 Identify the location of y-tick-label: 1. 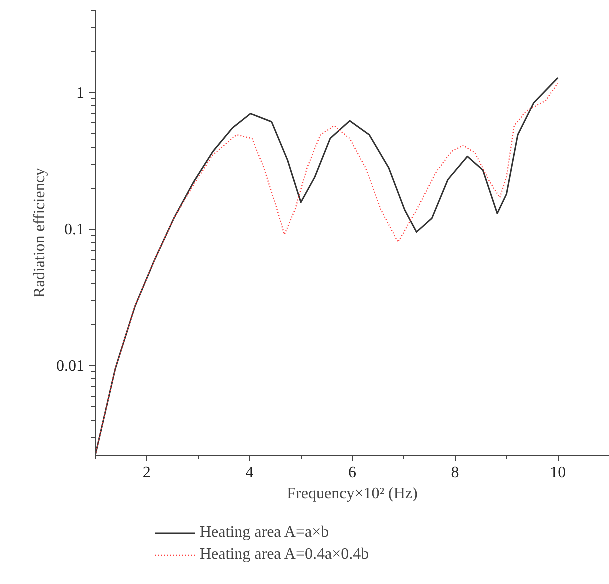
(80, 93).